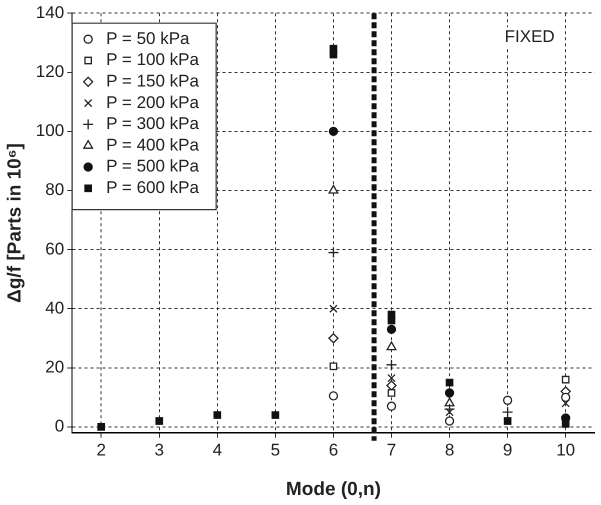 The height and width of the screenshot is (505, 601). I want to click on x-tick-label: 4, so click(217, 450).